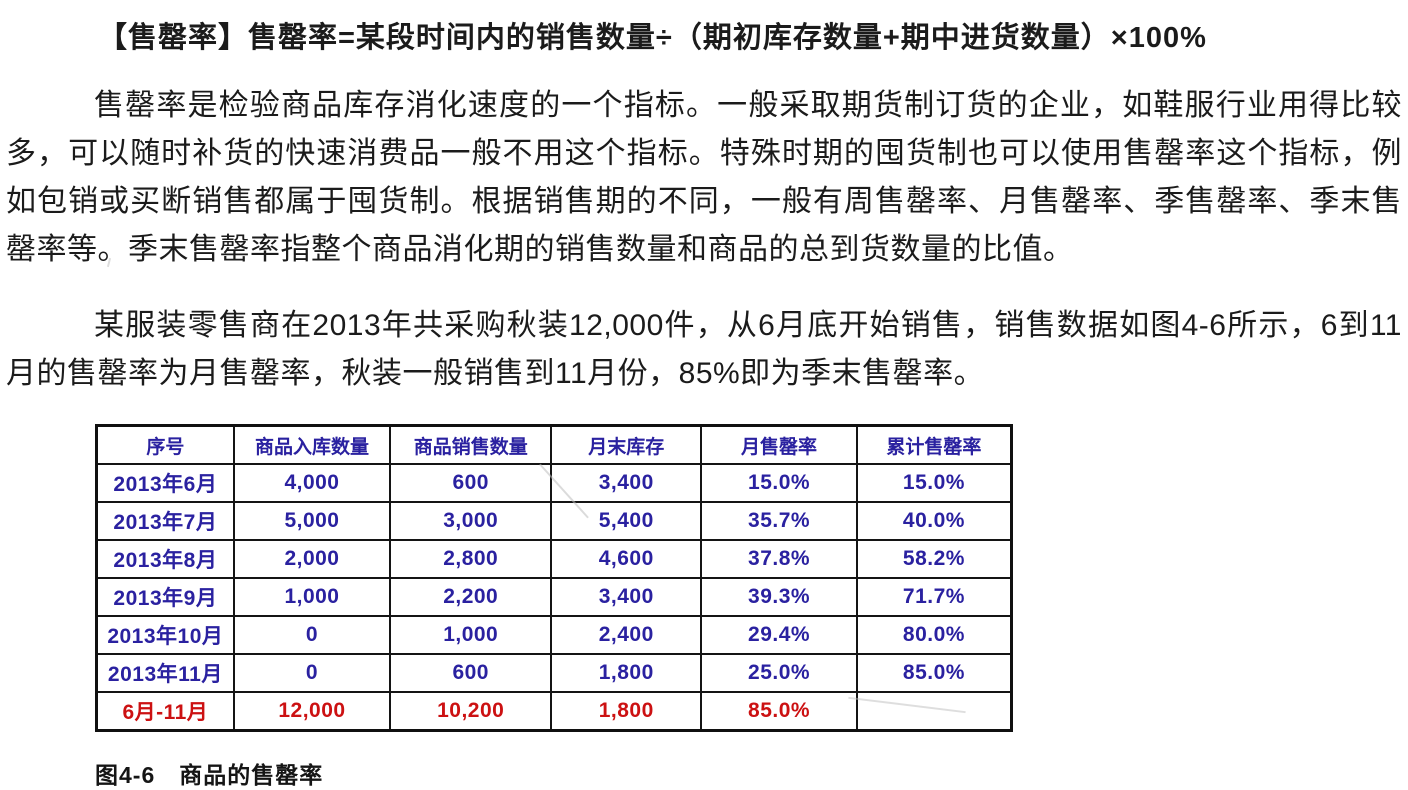 The image size is (1408, 790). I want to click on table-cell: 2,200, so click(471, 597).